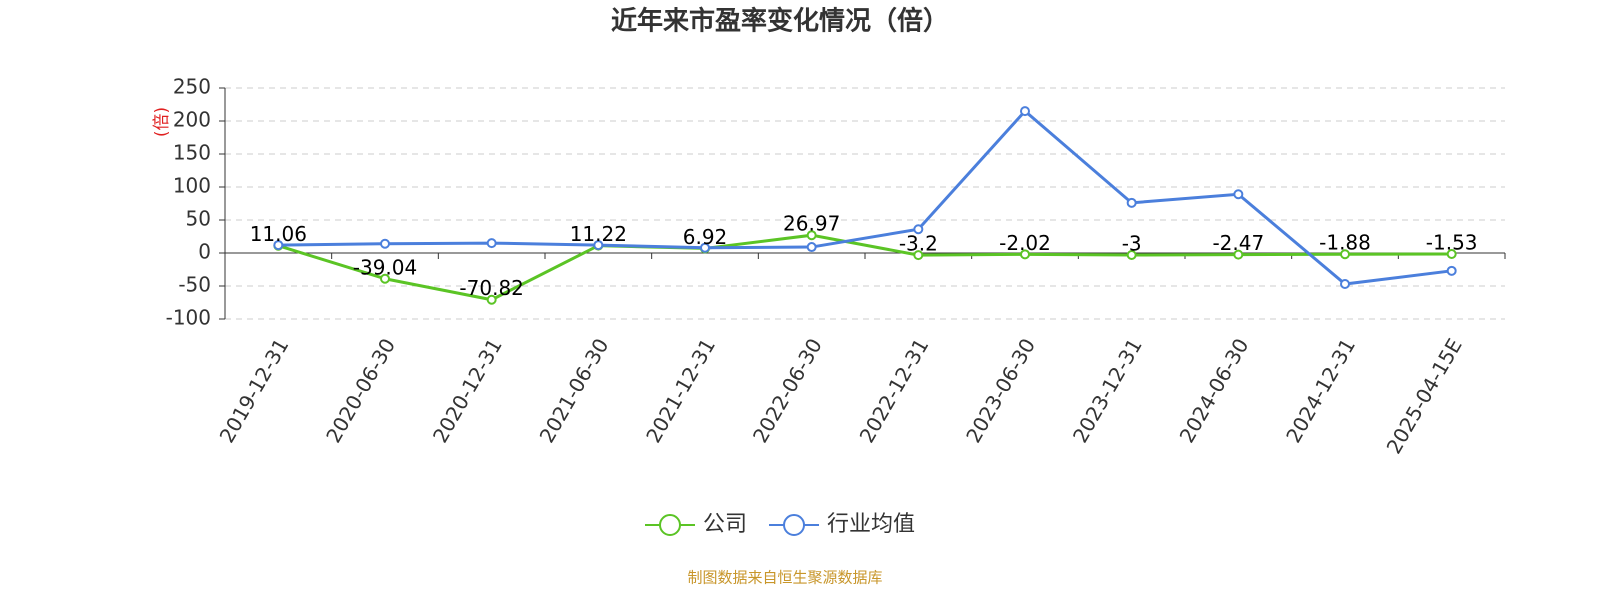  I want to click on y-axis-label: (倍), so click(162, 122).